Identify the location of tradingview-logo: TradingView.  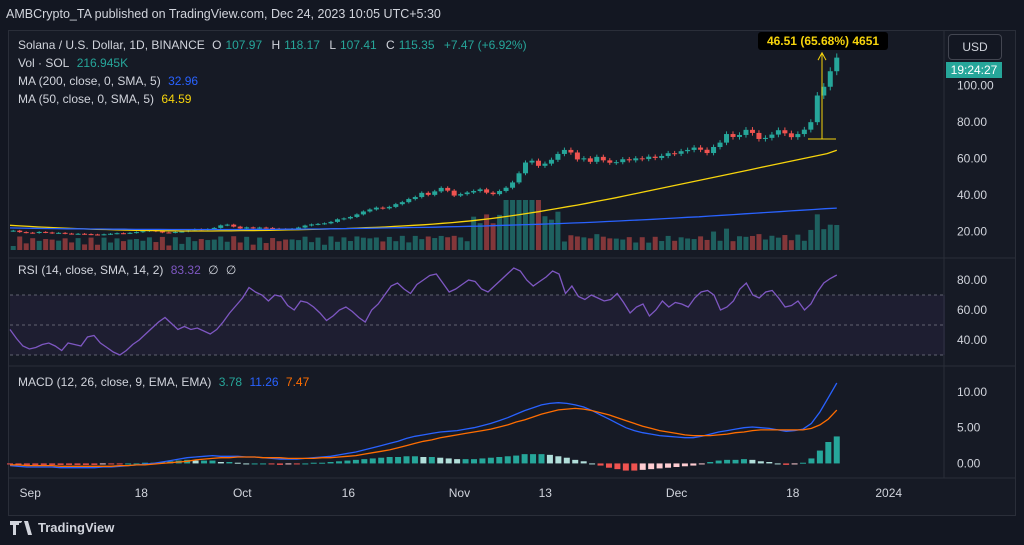
(62, 527).